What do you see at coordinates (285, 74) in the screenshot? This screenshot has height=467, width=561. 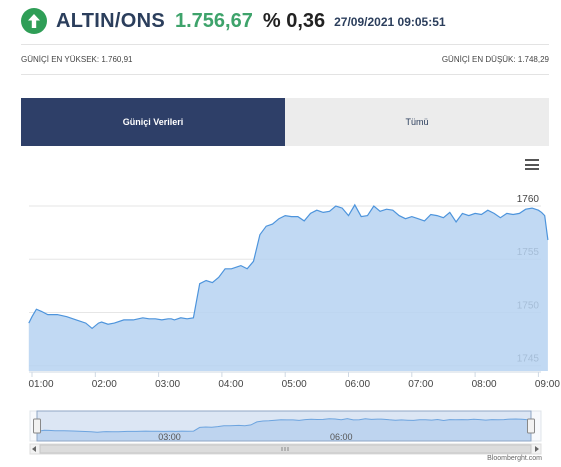 I see `range-divider` at bounding box center [285, 74].